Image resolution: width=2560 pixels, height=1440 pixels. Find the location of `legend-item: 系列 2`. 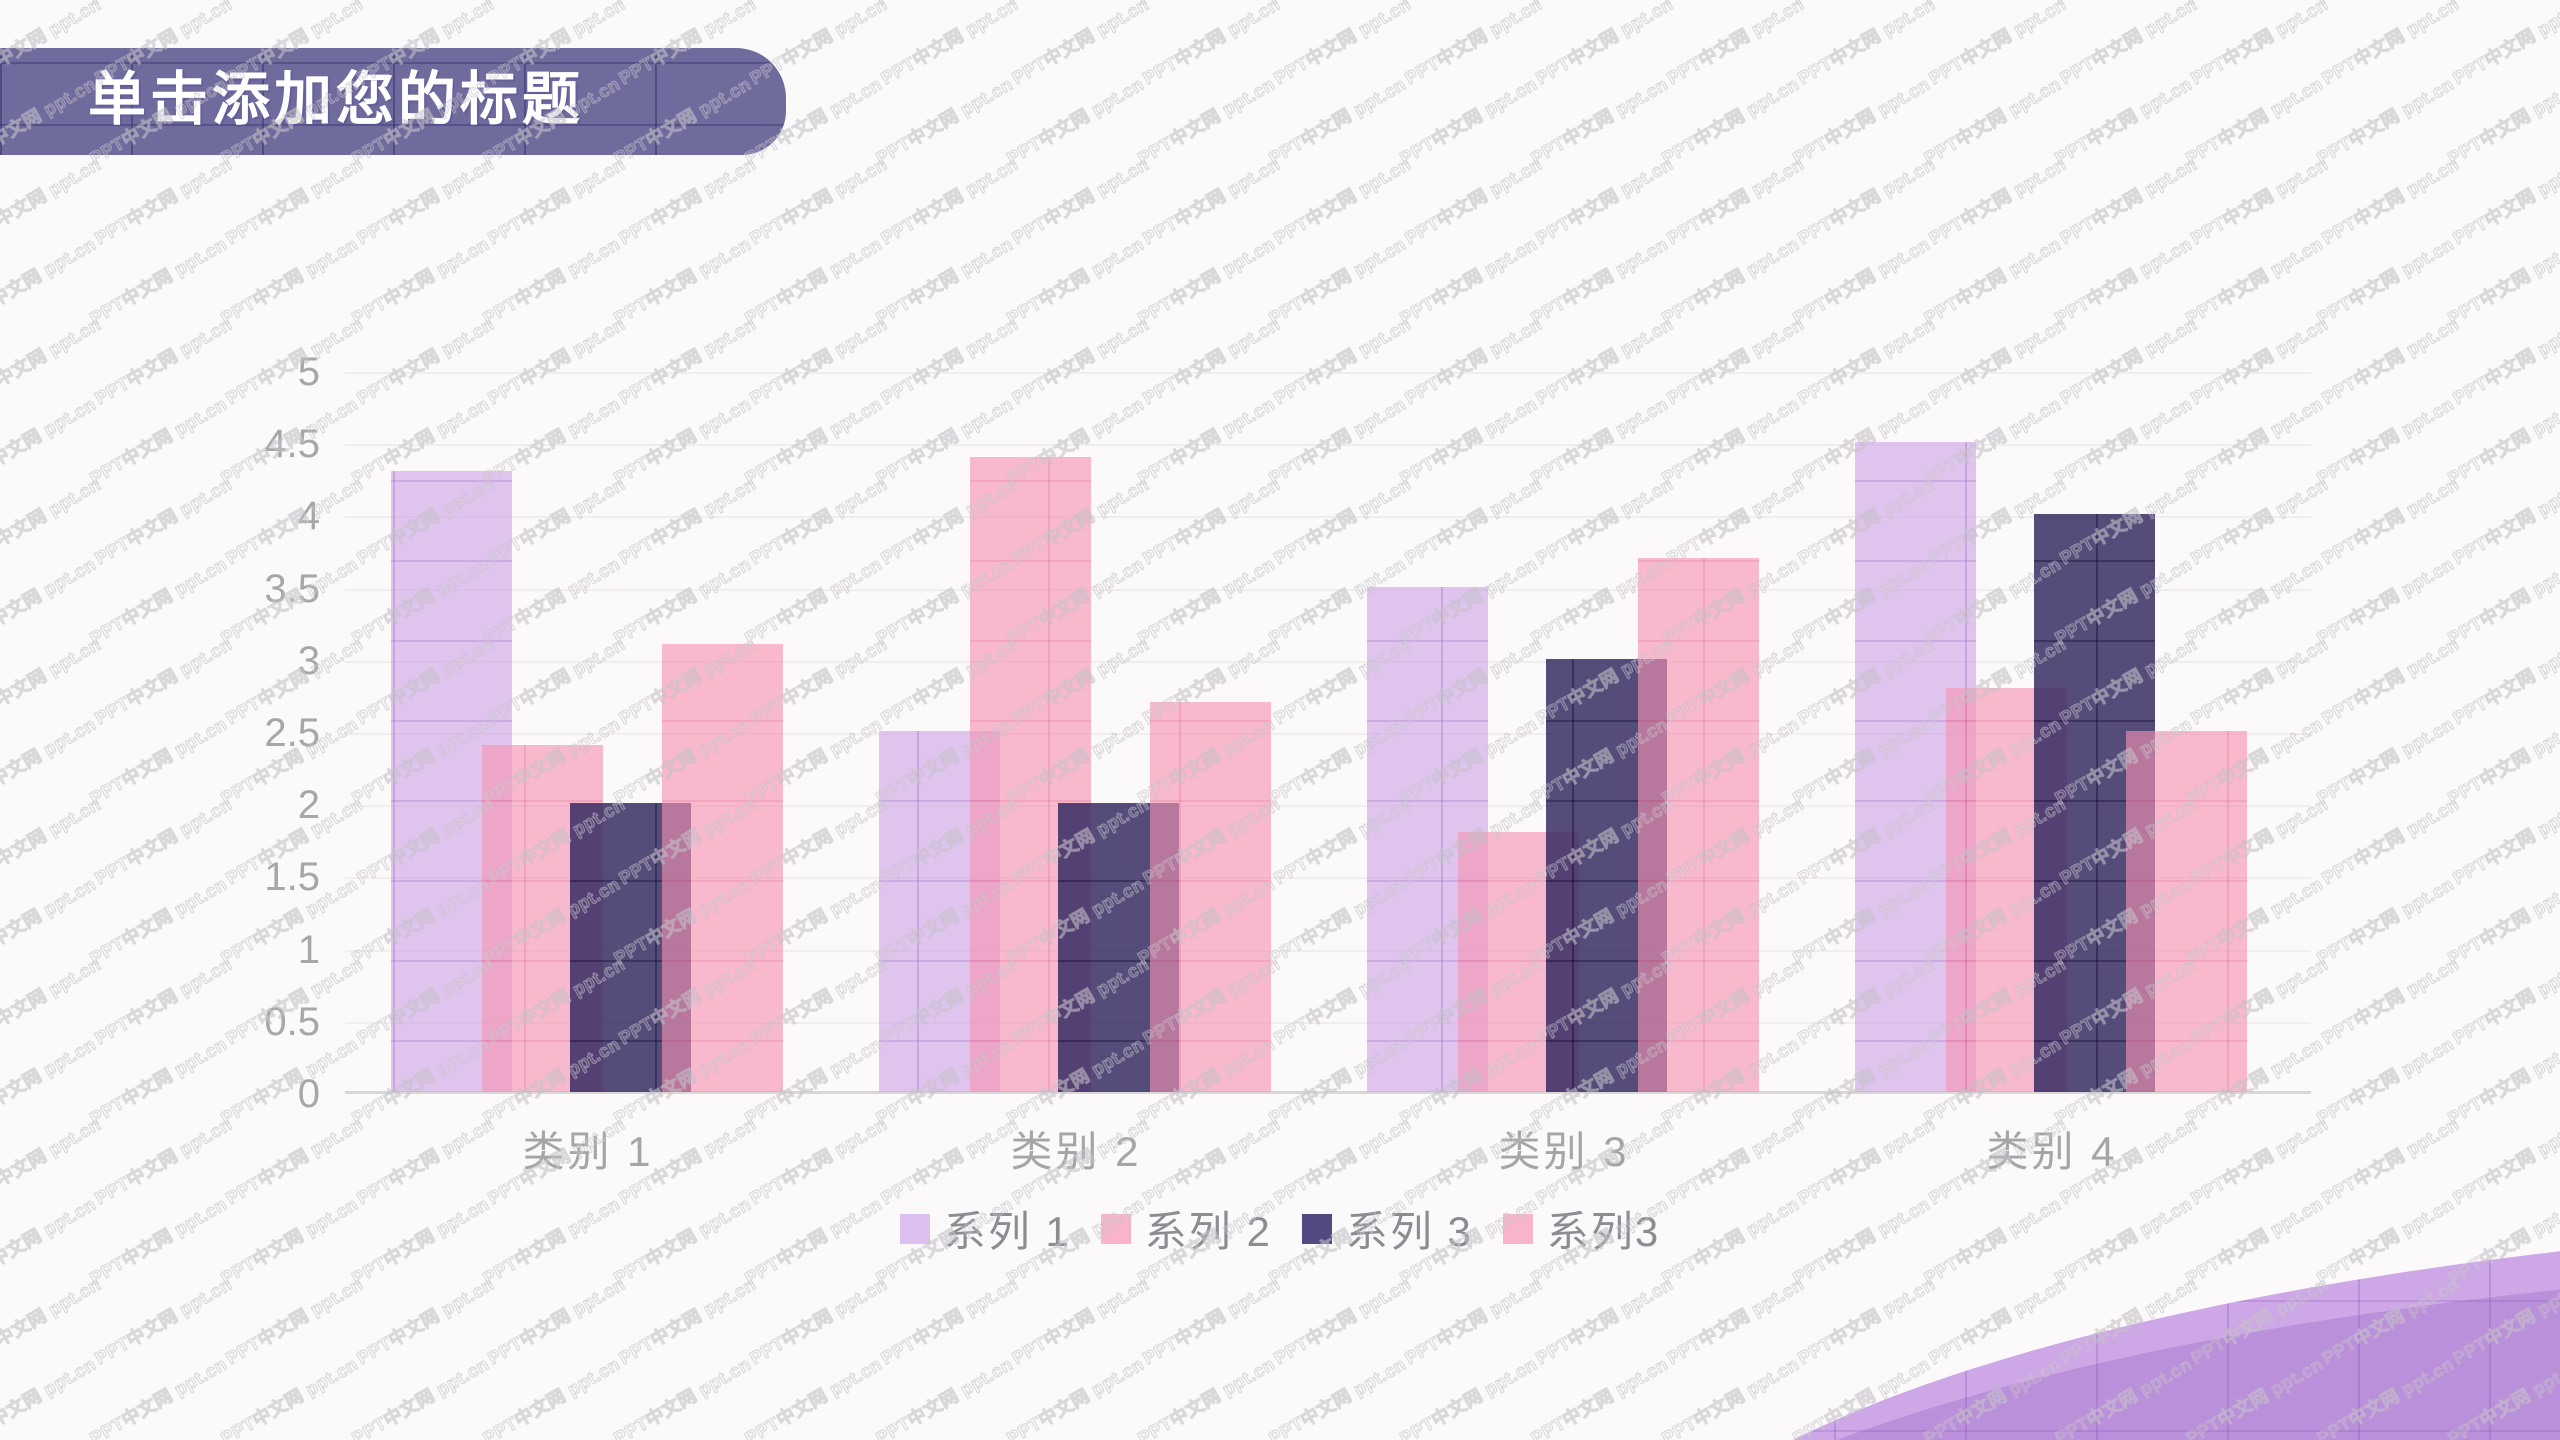

legend-item: 系列 2 is located at coordinates (1186, 1228).